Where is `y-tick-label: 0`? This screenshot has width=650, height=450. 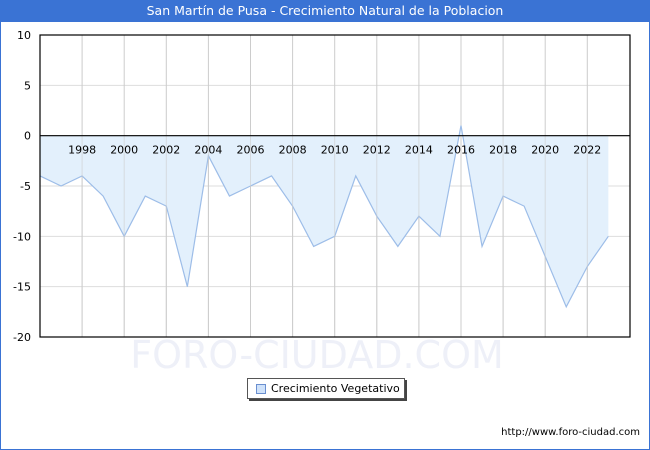
y-tick-label: 0 is located at coordinates (27, 136).